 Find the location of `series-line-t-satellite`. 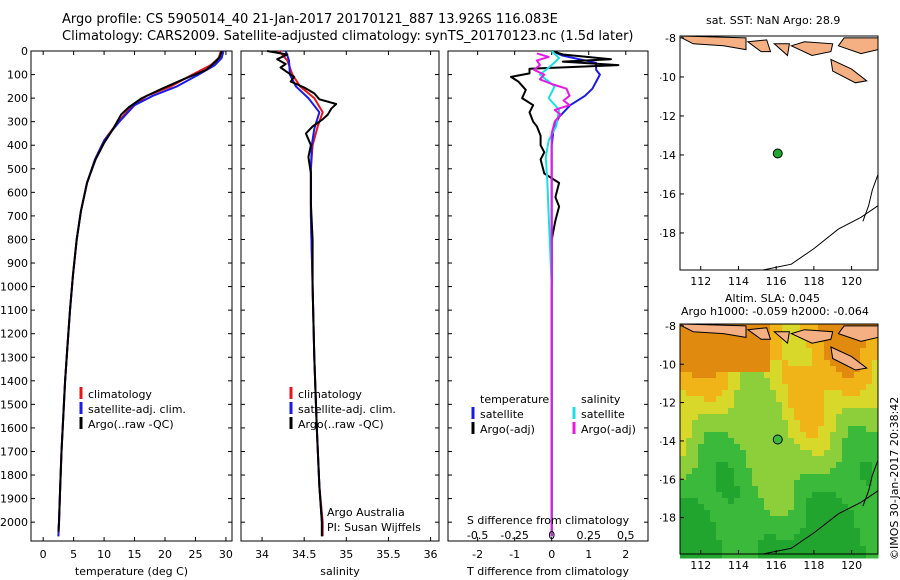

series-line-t-satellite is located at coordinates (575, 293).